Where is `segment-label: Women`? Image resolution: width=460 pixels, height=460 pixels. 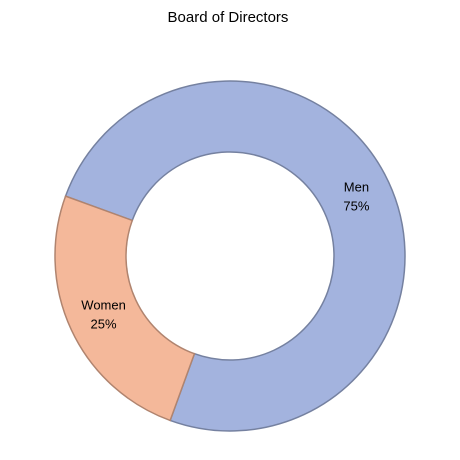
segment-label: Women is located at coordinates (103, 304).